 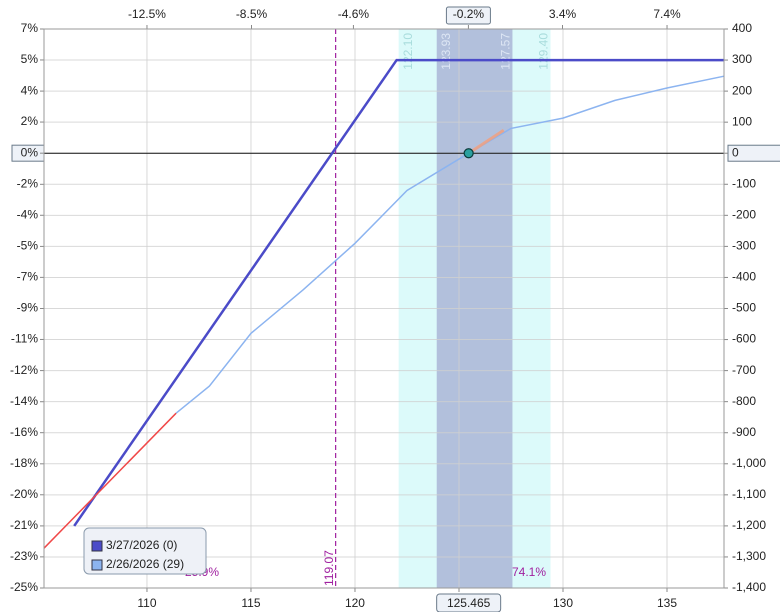 I want to click on y2-tick-label: -14%, so click(x=24, y=401).